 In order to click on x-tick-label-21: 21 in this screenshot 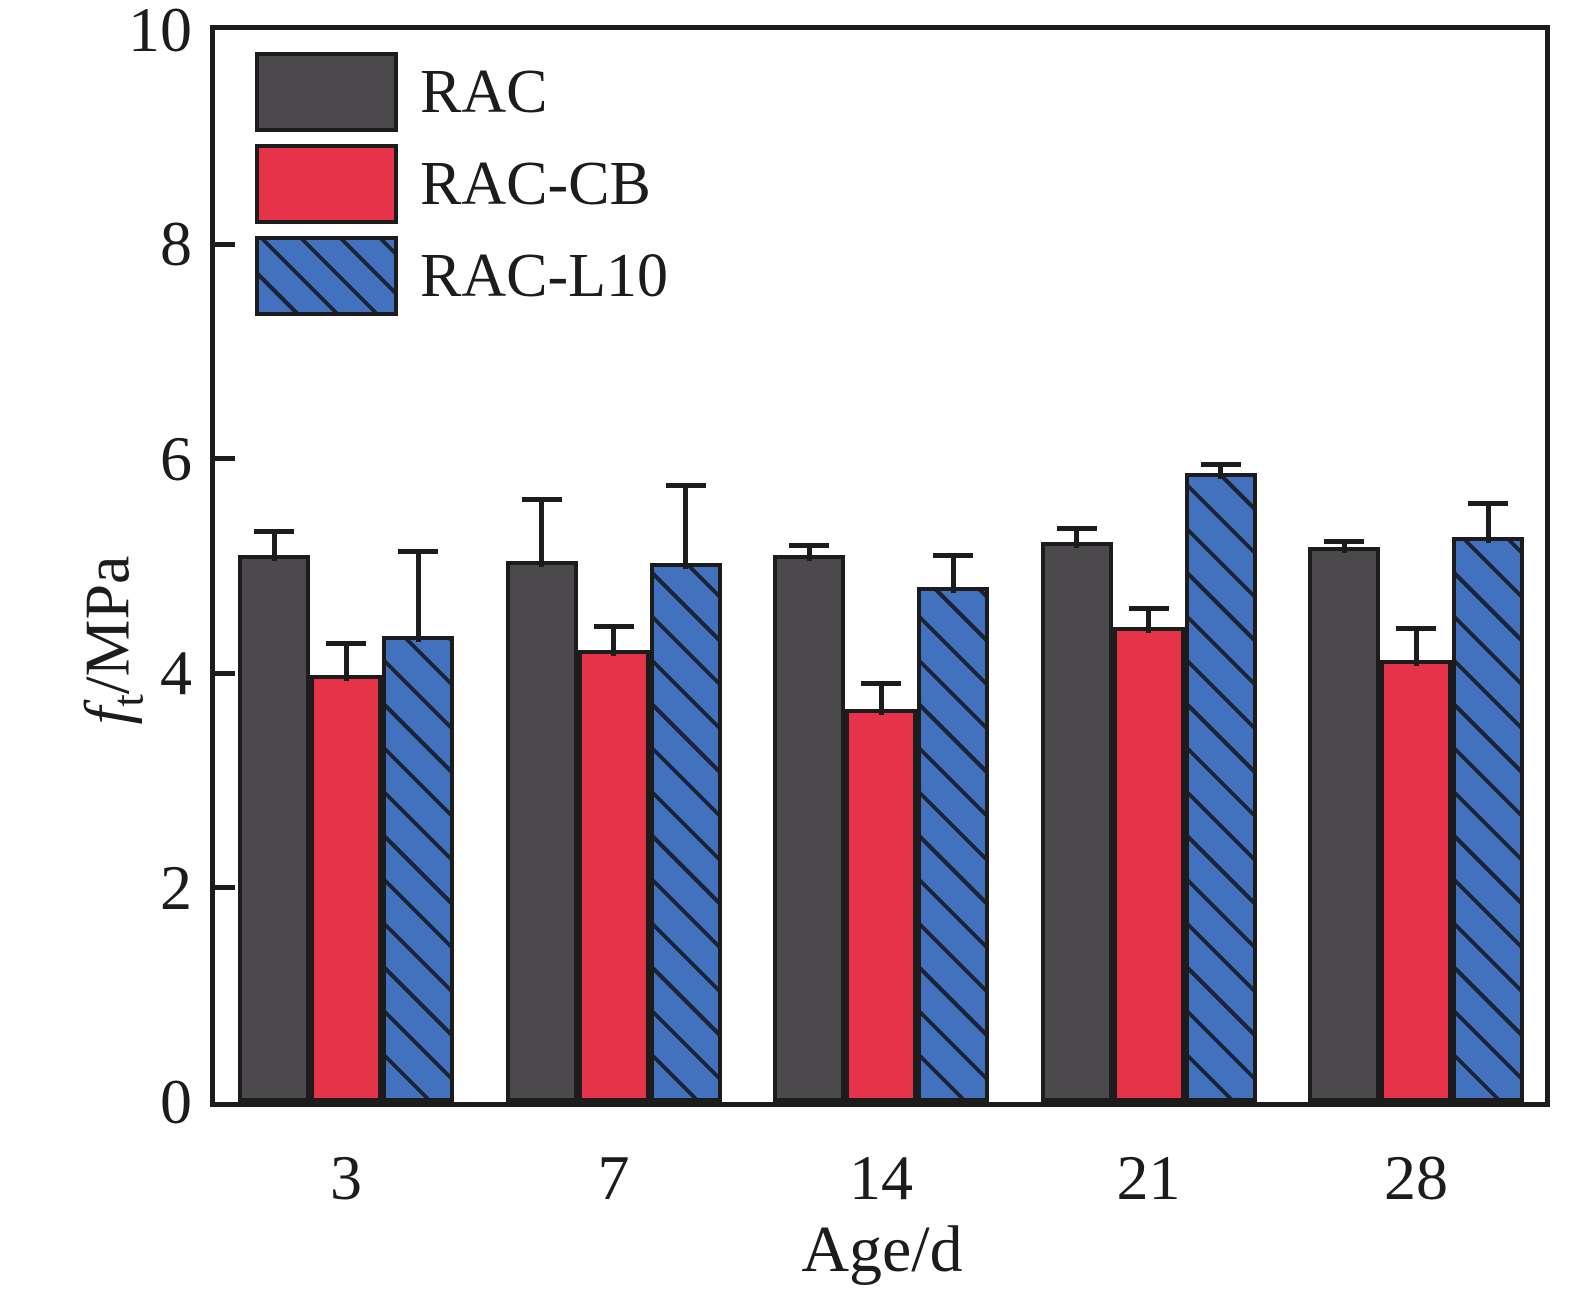, I will do `click(1148, 1177)`.